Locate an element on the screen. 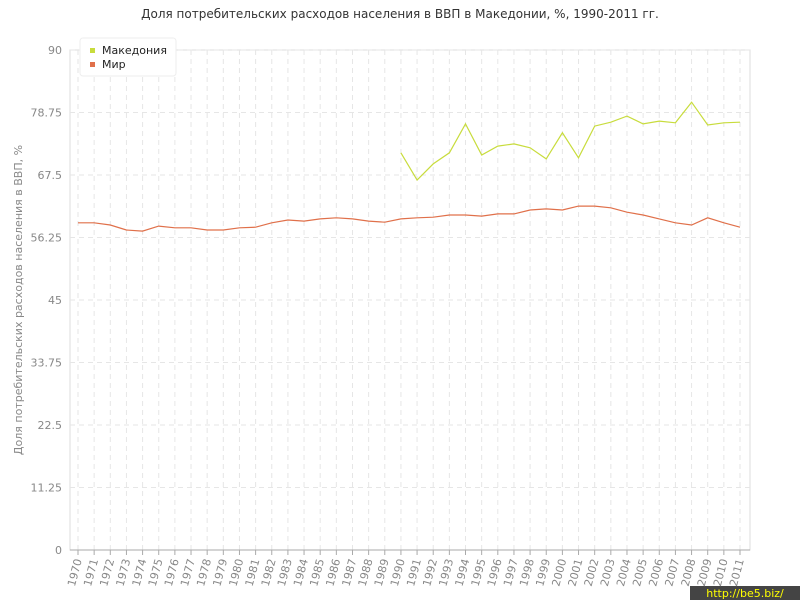  legend-label: Мир is located at coordinates (114, 64).